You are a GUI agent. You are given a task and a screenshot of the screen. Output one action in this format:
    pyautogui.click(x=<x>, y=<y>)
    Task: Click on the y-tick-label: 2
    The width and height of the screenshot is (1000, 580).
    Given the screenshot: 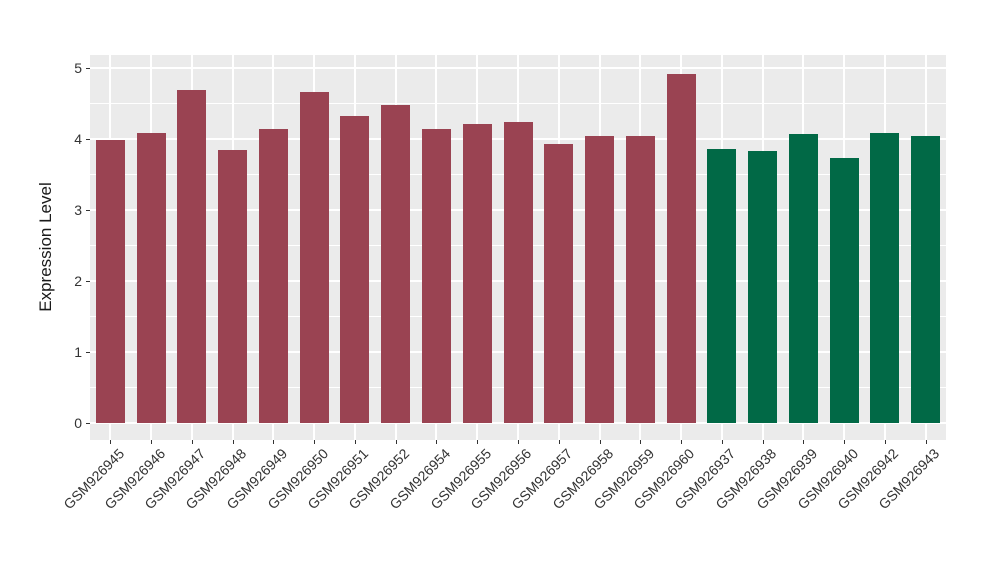 What is the action you would take?
    pyautogui.click(x=78, y=280)
    